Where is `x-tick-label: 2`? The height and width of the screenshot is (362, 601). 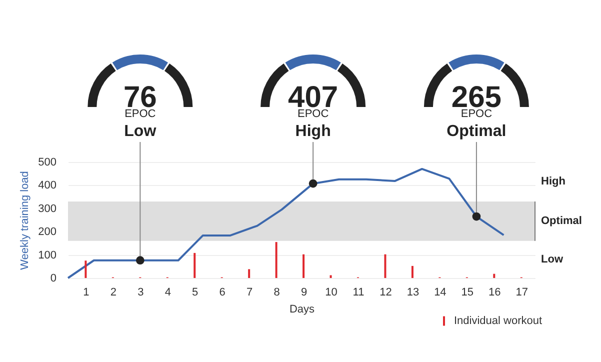
x-tick-label: 2 is located at coordinates (113, 292).